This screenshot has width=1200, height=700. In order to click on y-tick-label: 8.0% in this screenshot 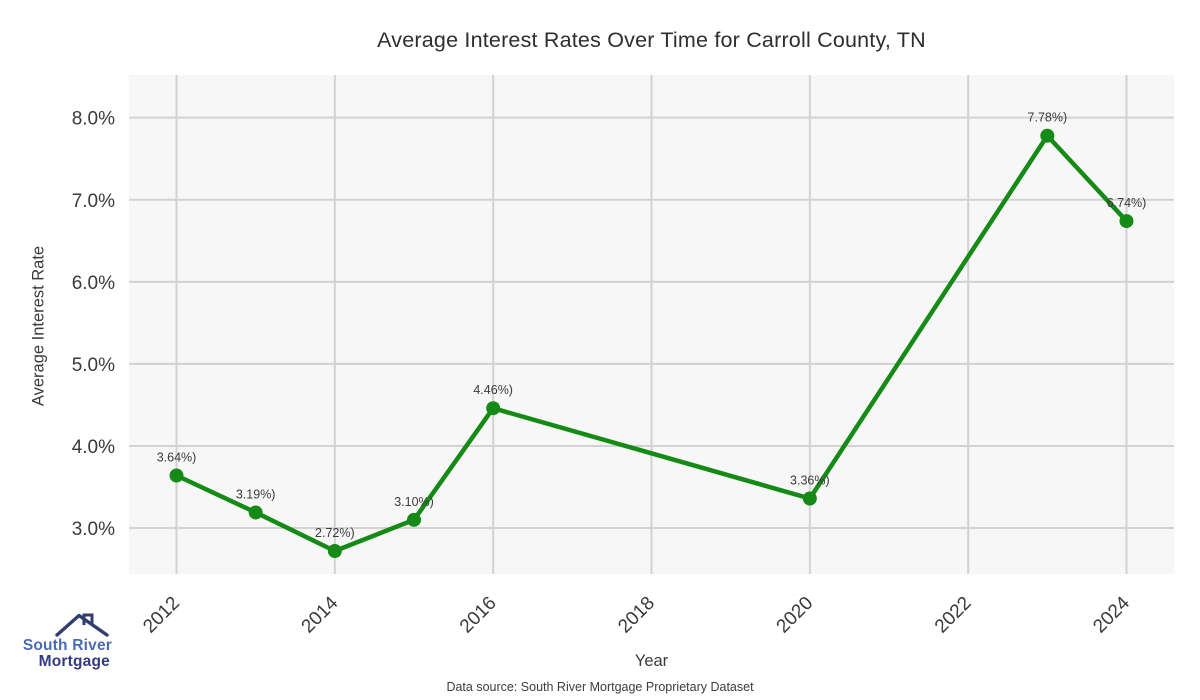, I will do `click(93, 119)`.